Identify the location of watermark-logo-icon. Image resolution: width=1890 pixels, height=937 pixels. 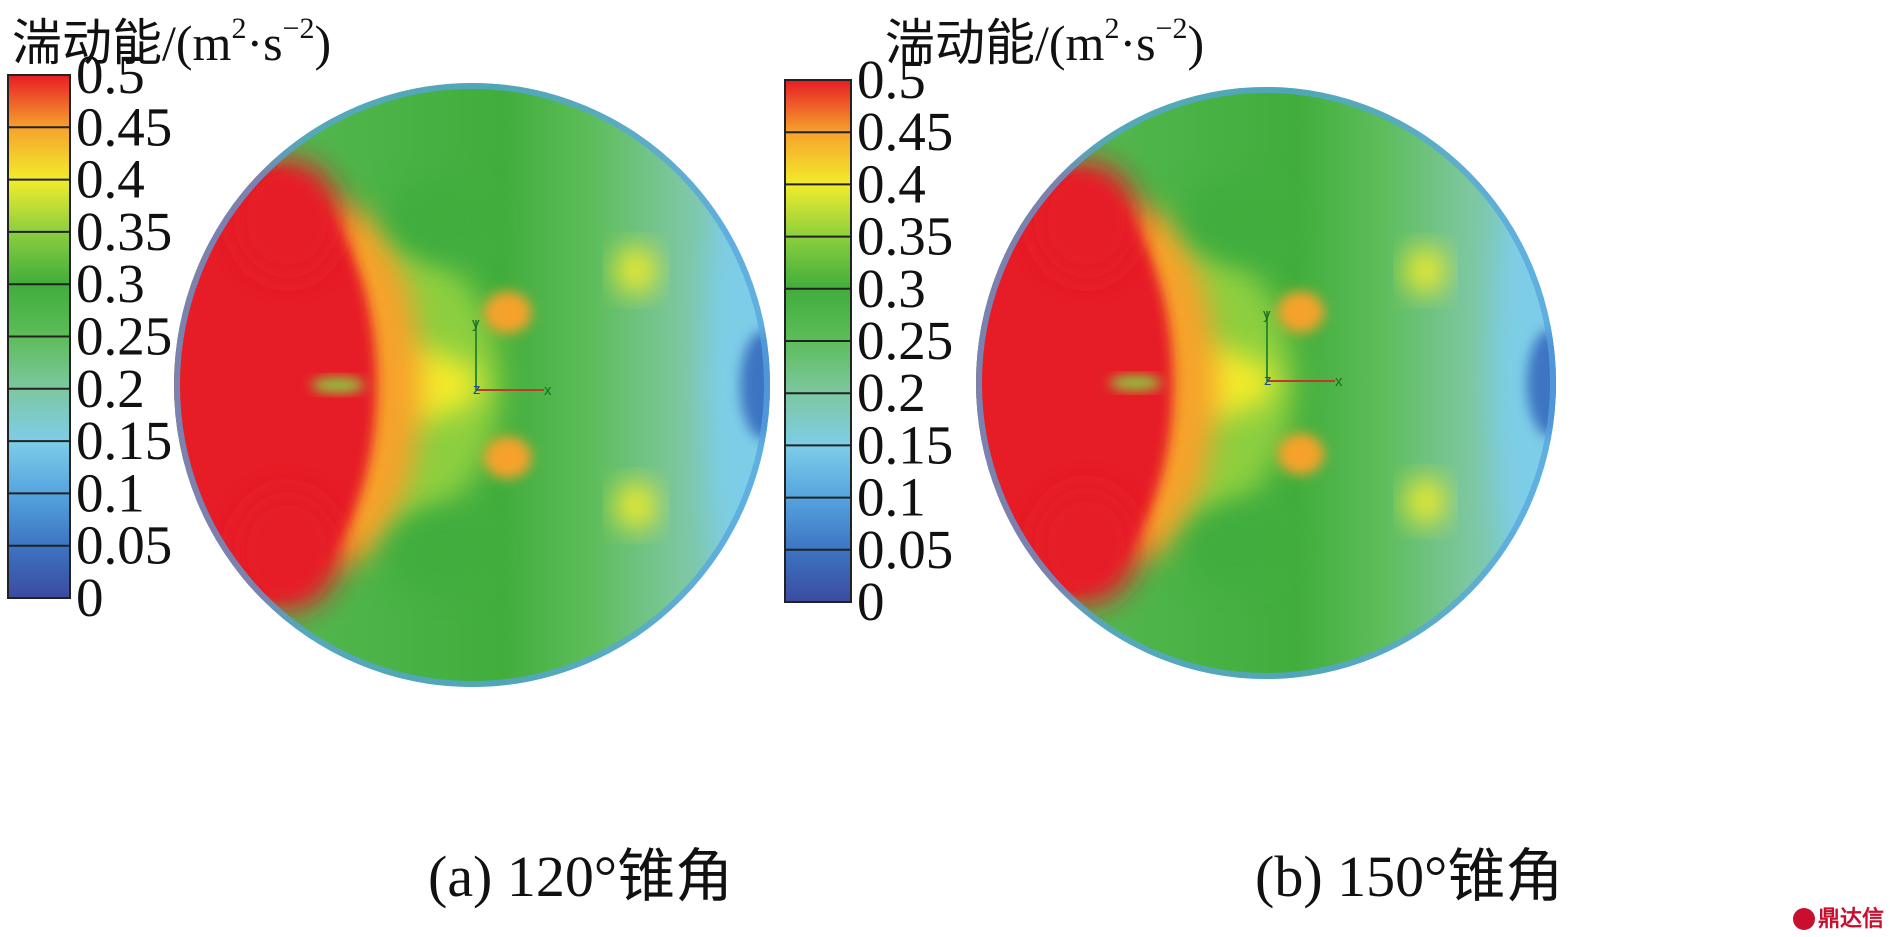
(1803, 919).